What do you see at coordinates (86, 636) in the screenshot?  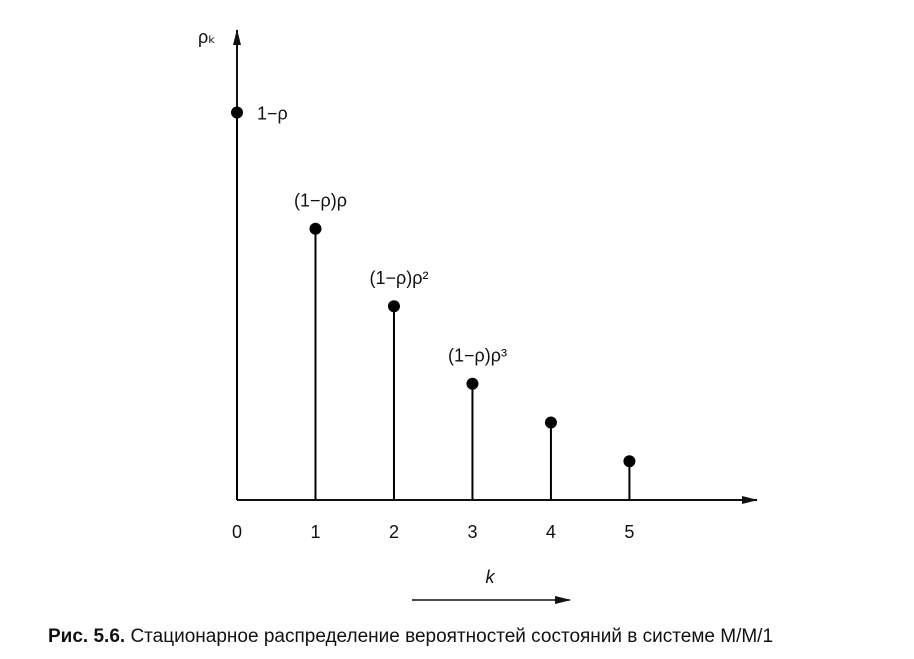 I see `caption-label: Рис. 5.6.` at bounding box center [86, 636].